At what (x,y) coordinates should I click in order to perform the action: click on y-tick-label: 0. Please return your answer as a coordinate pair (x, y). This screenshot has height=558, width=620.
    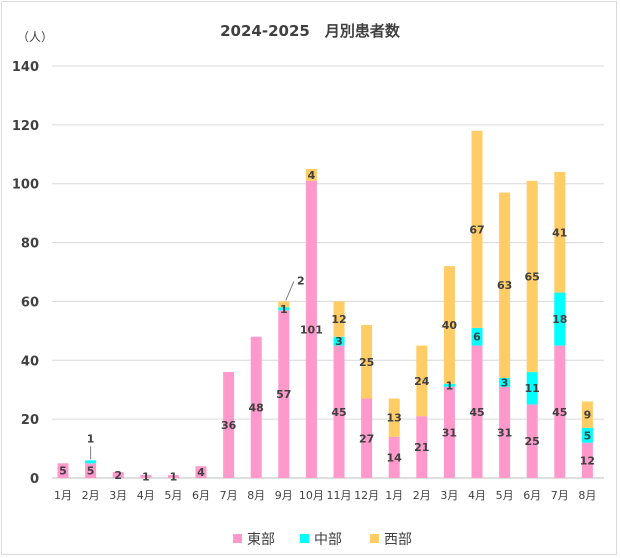
    Looking at the image, I should click on (34, 479).